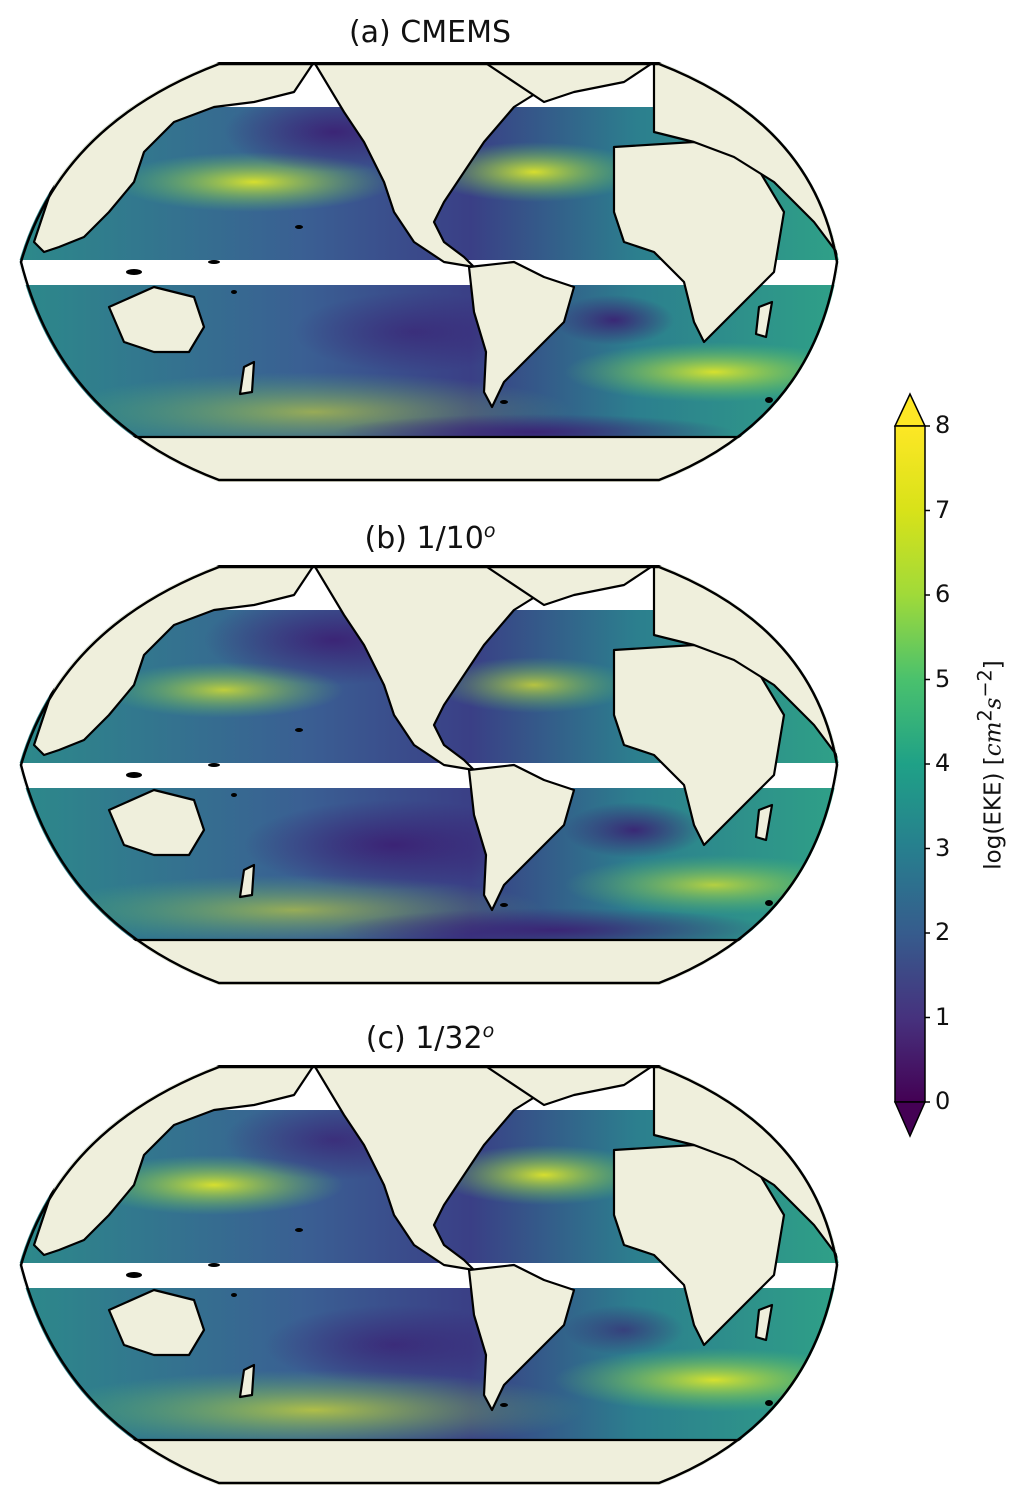  I want to click on colorbar-tick-label: 6, so click(943, 594).